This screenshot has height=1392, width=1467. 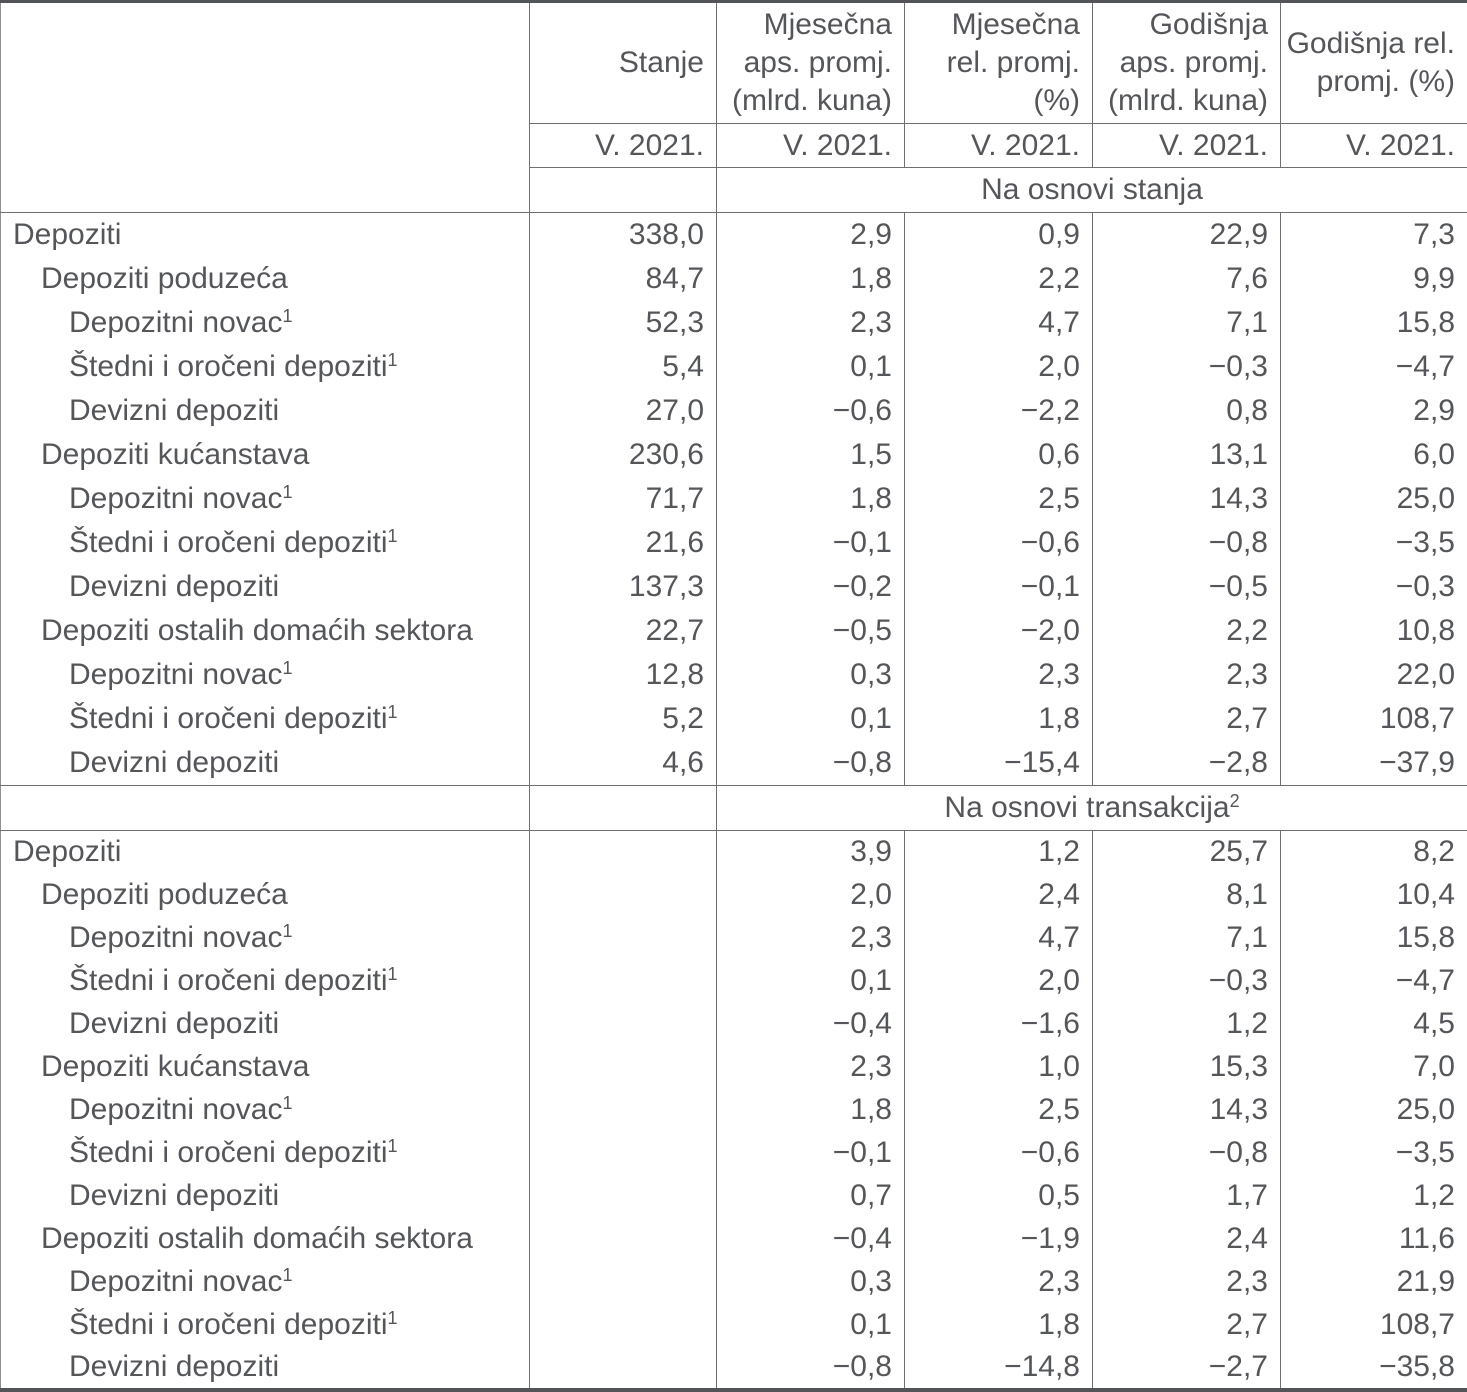 I want to click on row-label: Depoziti, so click(x=265, y=235).